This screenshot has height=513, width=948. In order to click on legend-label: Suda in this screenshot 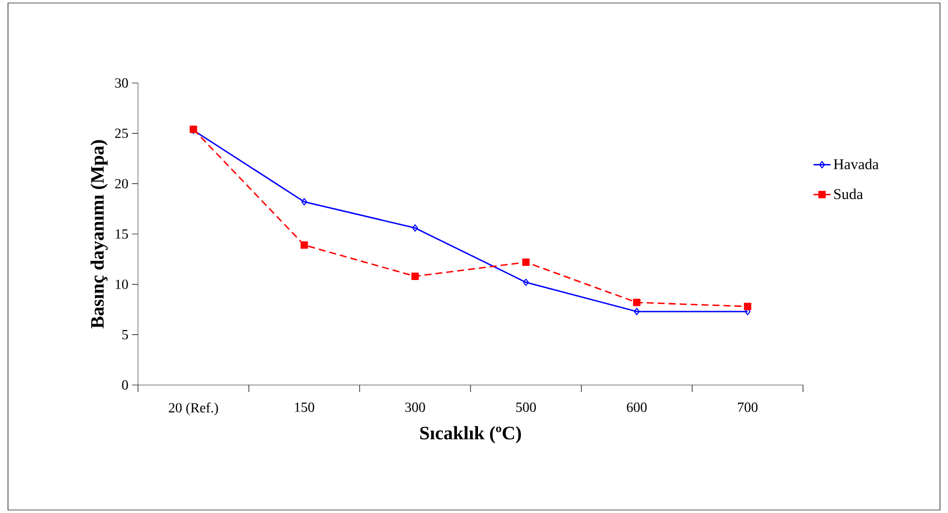, I will do `click(848, 194)`.